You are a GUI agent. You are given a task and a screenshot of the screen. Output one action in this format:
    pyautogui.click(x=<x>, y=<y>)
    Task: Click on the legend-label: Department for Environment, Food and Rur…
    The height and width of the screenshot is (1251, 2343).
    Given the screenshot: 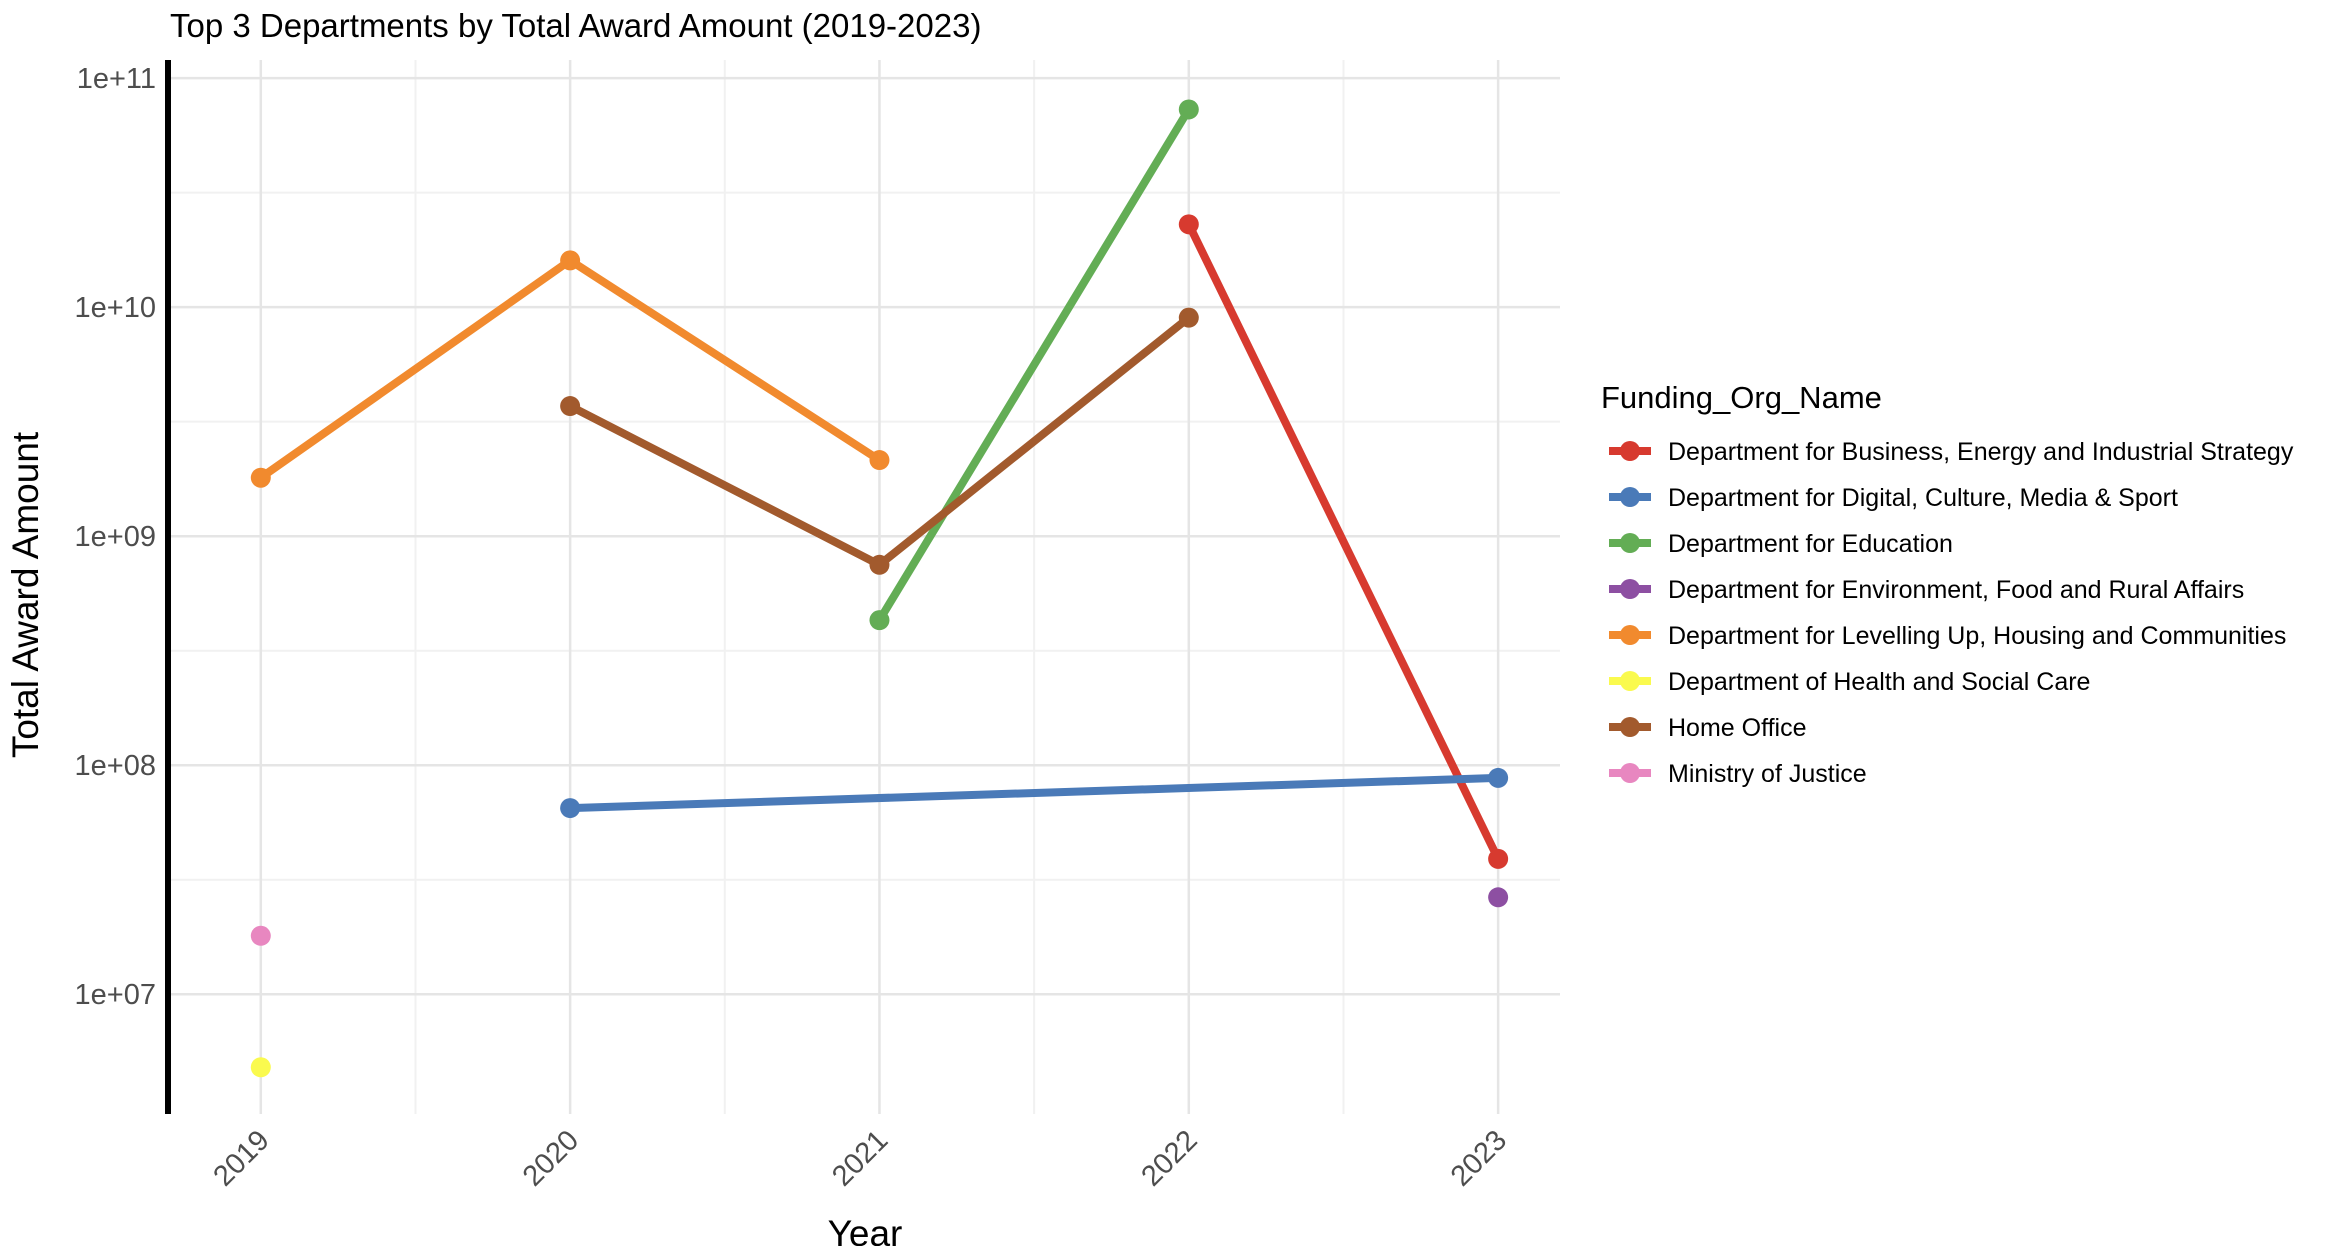 What is the action you would take?
    pyautogui.click(x=1956, y=590)
    